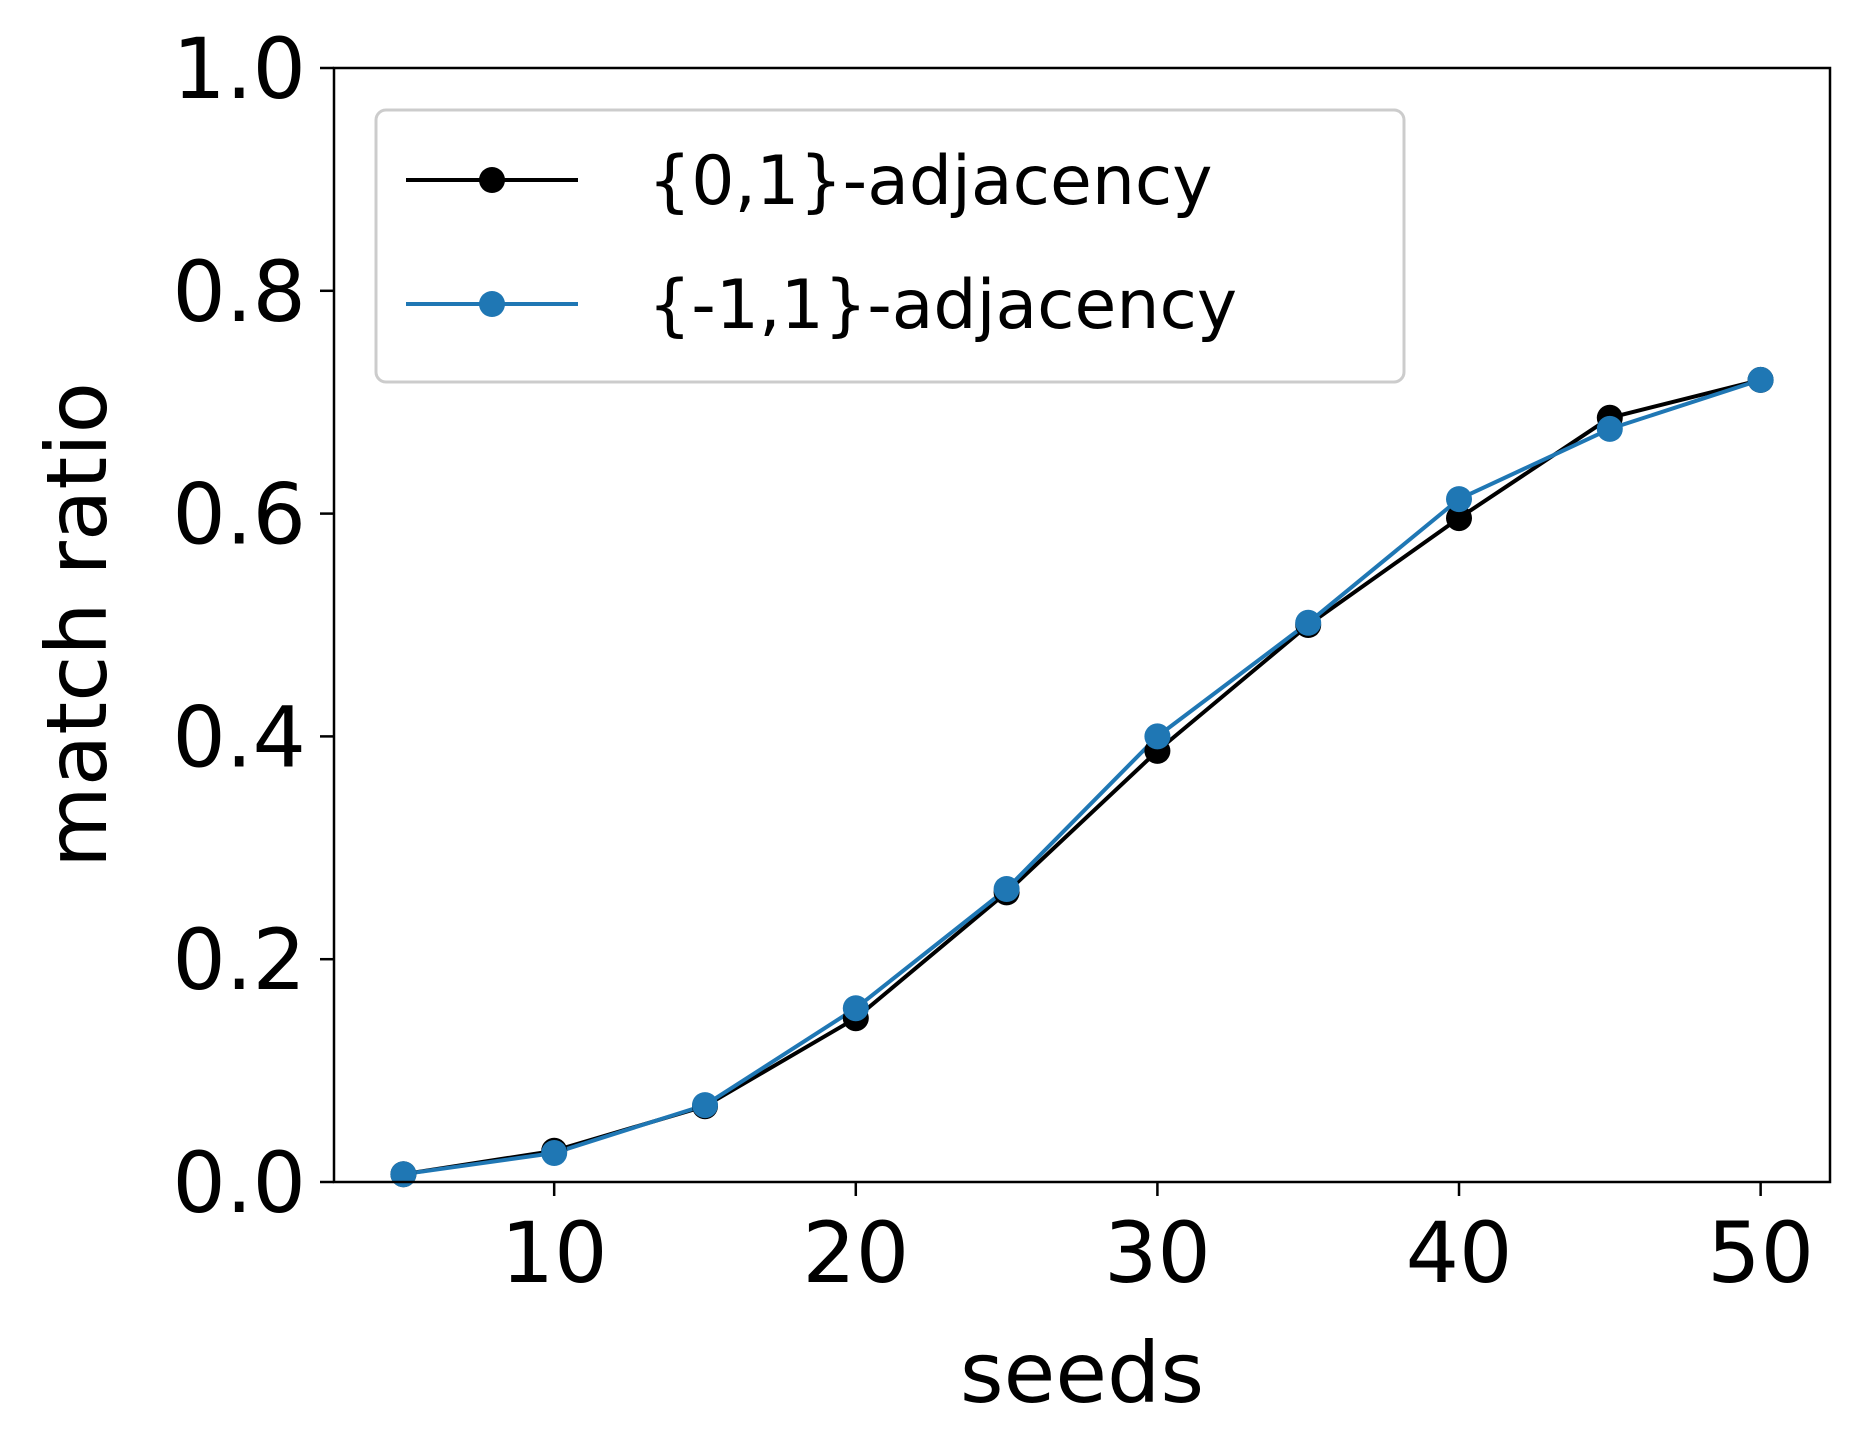 This screenshot has height=1446, width=1849. I want to click on x-axis-title: seeds, so click(1082, 1373).